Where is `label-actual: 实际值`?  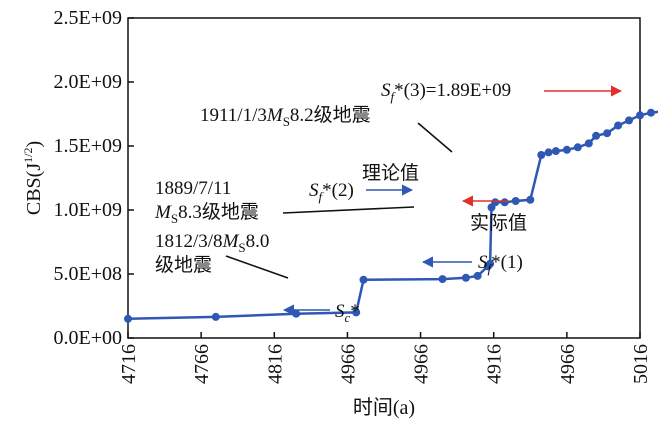 label-actual: 实际值 is located at coordinates (498, 223).